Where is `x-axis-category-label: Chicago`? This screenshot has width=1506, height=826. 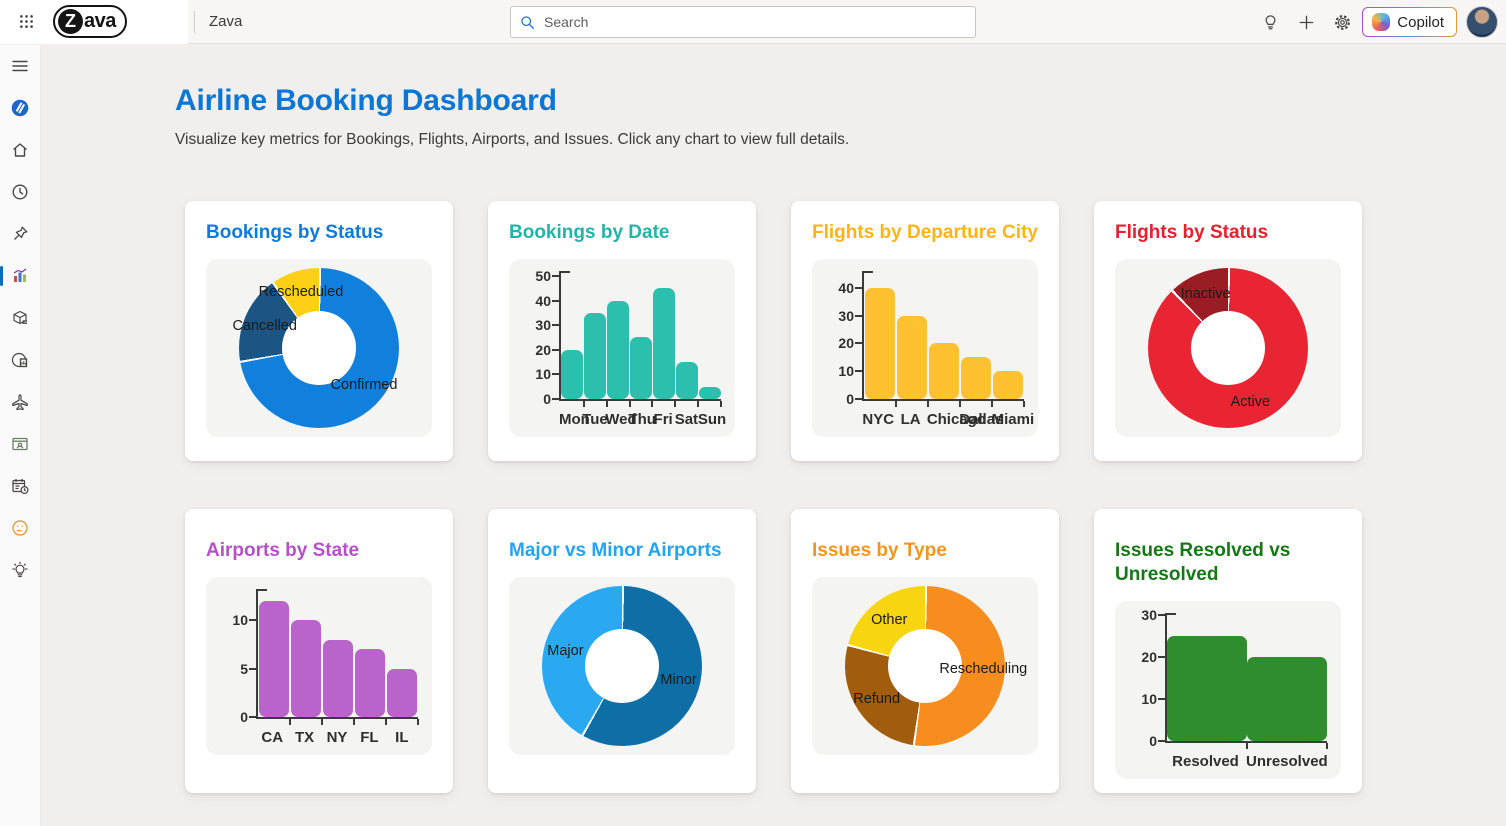 x-axis-category-label: Chicago is located at coordinates (956, 419).